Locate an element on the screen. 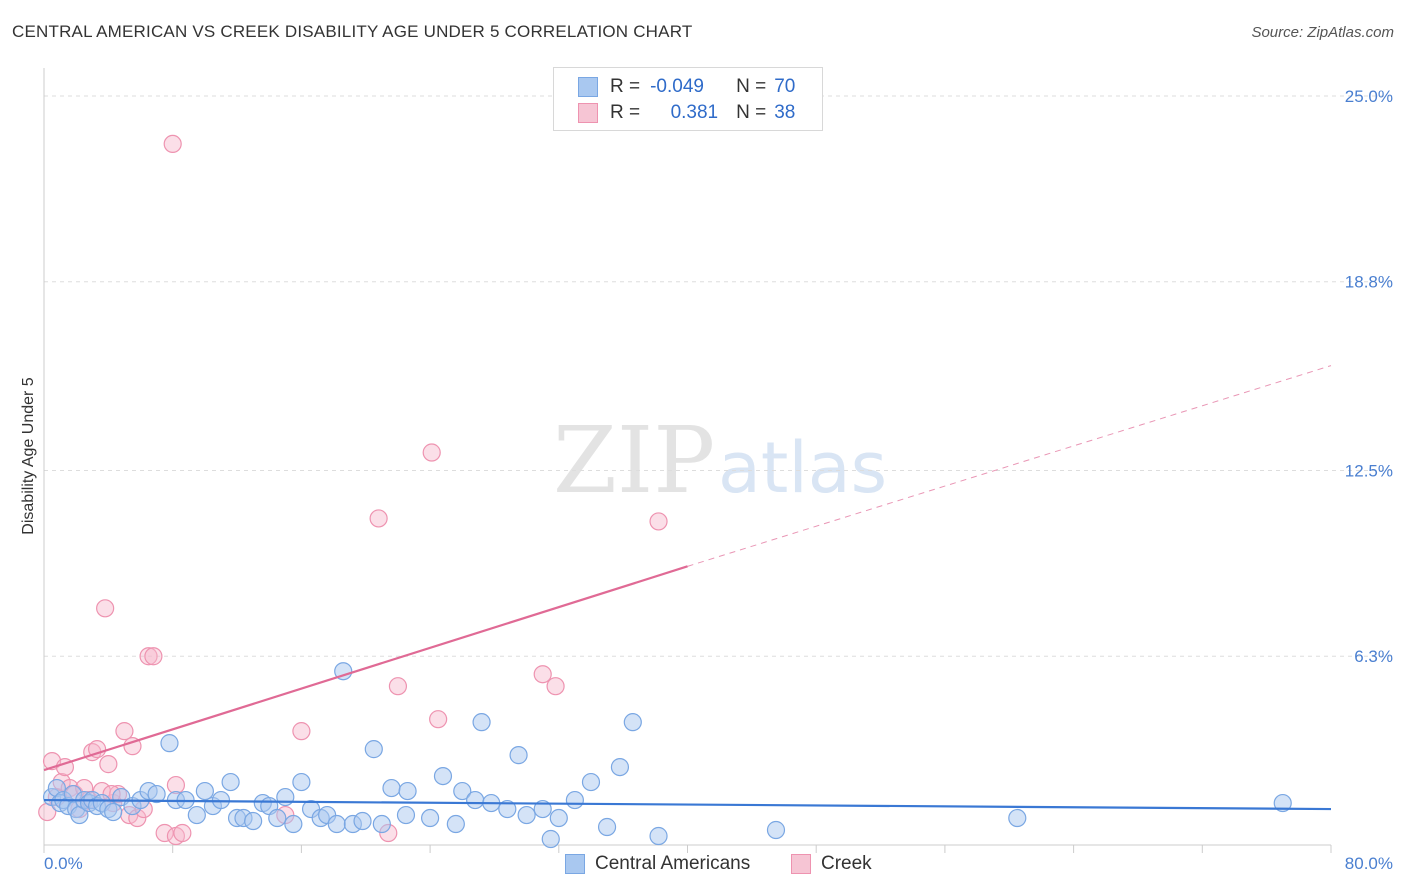 Image resolution: width=1406 pixels, height=892 pixels. watermark: ZIP atlas is located at coordinates (720, 460).